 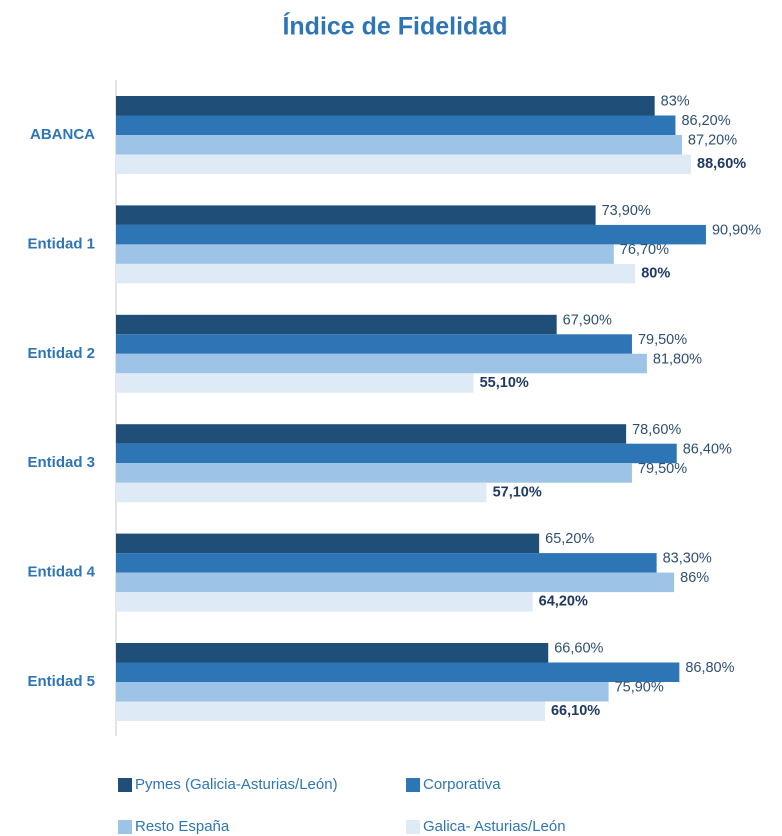 What do you see at coordinates (62, 134) in the screenshot?
I see `category-label: ABANCA` at bounding box center [62, 134].